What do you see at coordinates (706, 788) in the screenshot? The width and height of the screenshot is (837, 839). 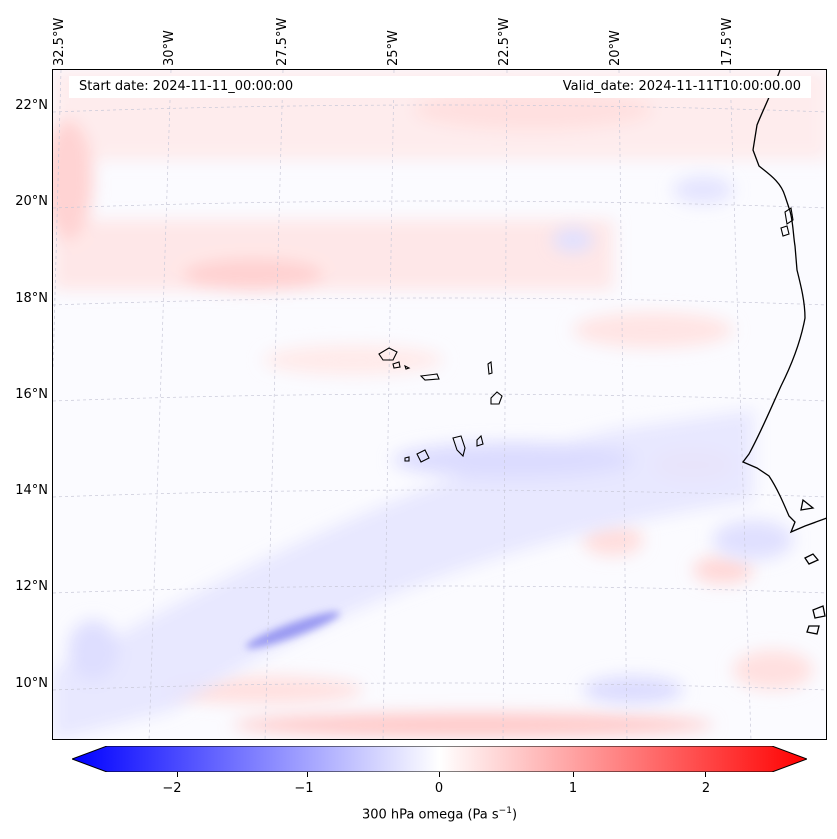 I see `colorbar-tick-label: 2` at bounding box center [706, 788].